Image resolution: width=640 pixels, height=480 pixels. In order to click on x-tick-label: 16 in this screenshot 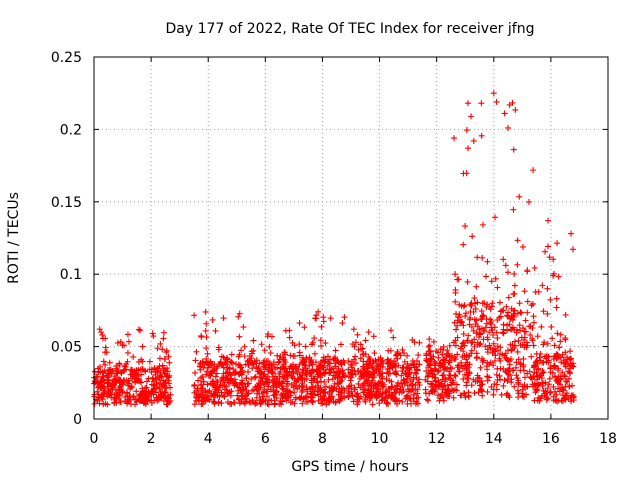, I will do `click(551, 439)`.